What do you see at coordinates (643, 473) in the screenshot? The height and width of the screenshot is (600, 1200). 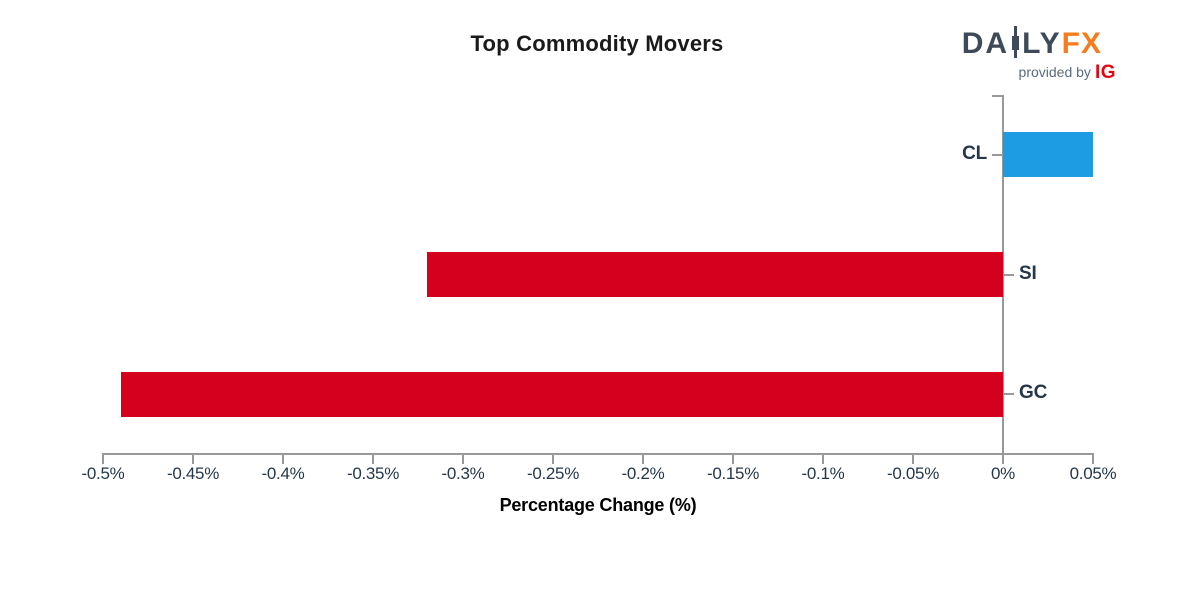 I see `x-tick-label: -0.2%` at bounding box center [643, 473].